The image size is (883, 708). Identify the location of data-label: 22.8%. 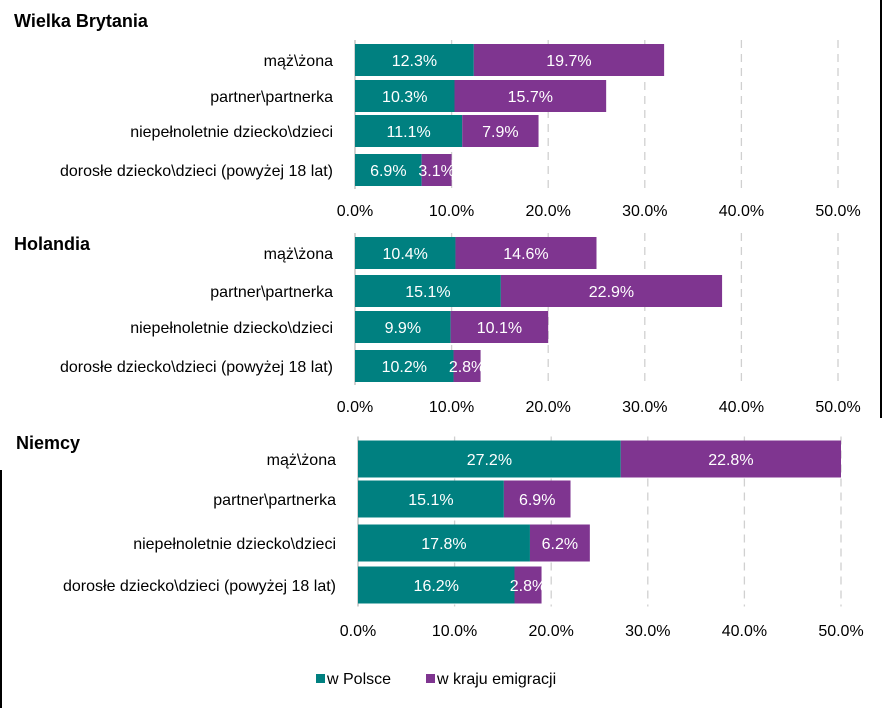
(730, 460).